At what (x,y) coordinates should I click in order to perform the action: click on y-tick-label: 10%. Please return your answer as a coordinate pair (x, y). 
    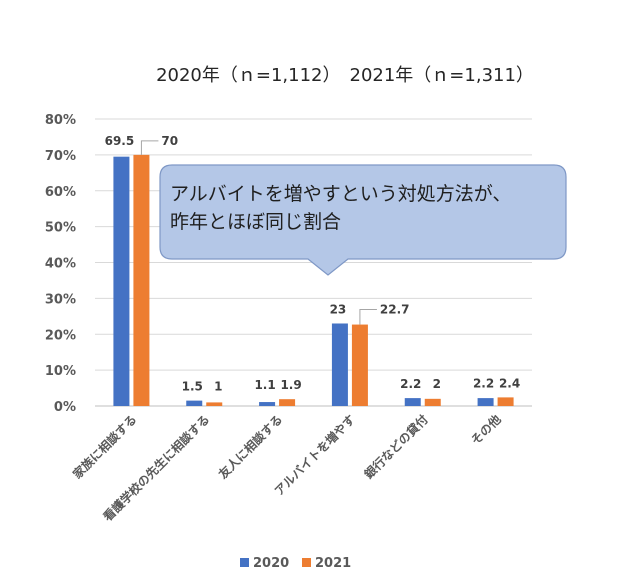
    Looking at the image, I should click on (60, 371).